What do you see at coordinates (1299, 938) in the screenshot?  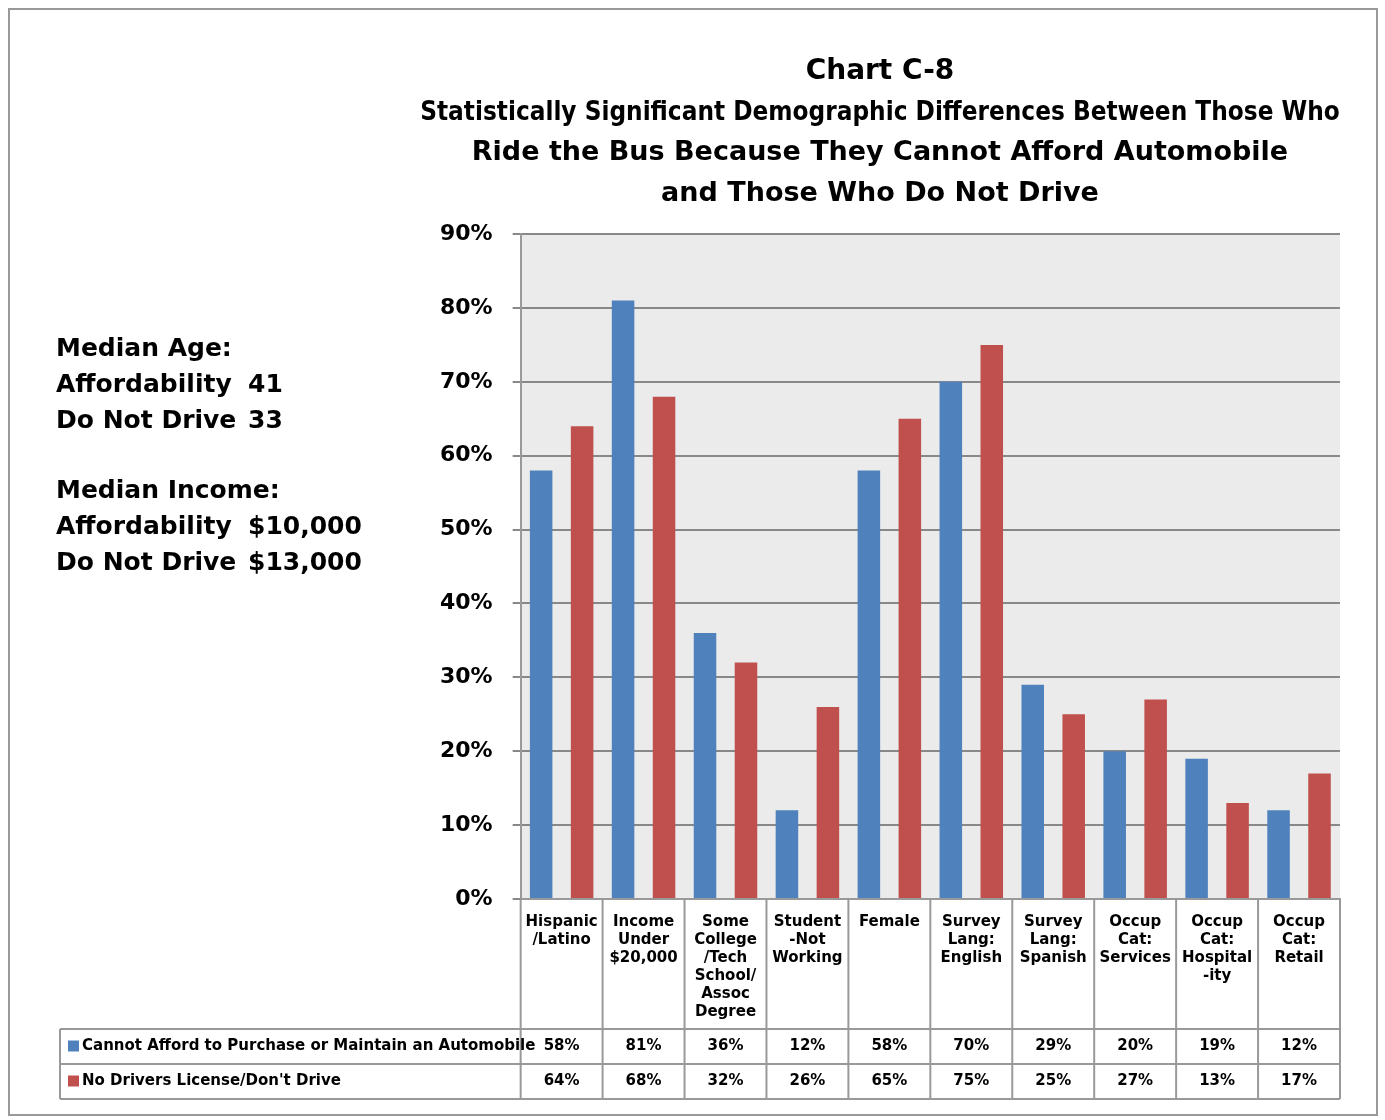 I see `x-tick-label: Occup Cat: Retail` at bounding box center [1299, 938].